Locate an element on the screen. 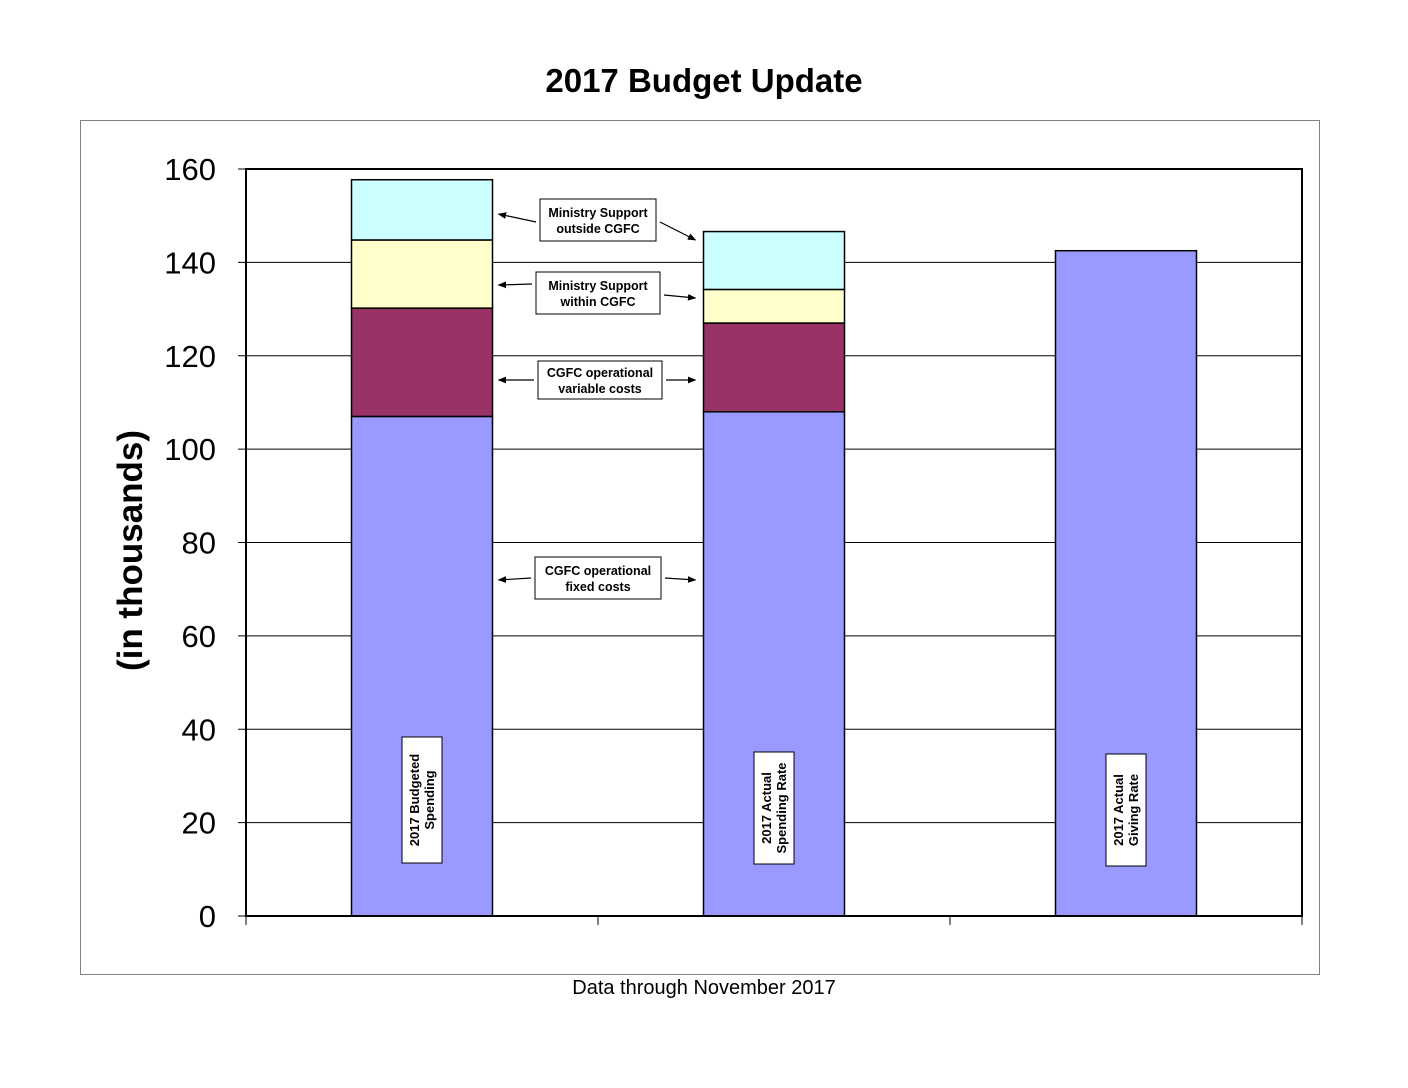 The height and width of the screenshot is (1088, 1408). category-label-line: Giving Rate is located at coordinates (1133, 810).